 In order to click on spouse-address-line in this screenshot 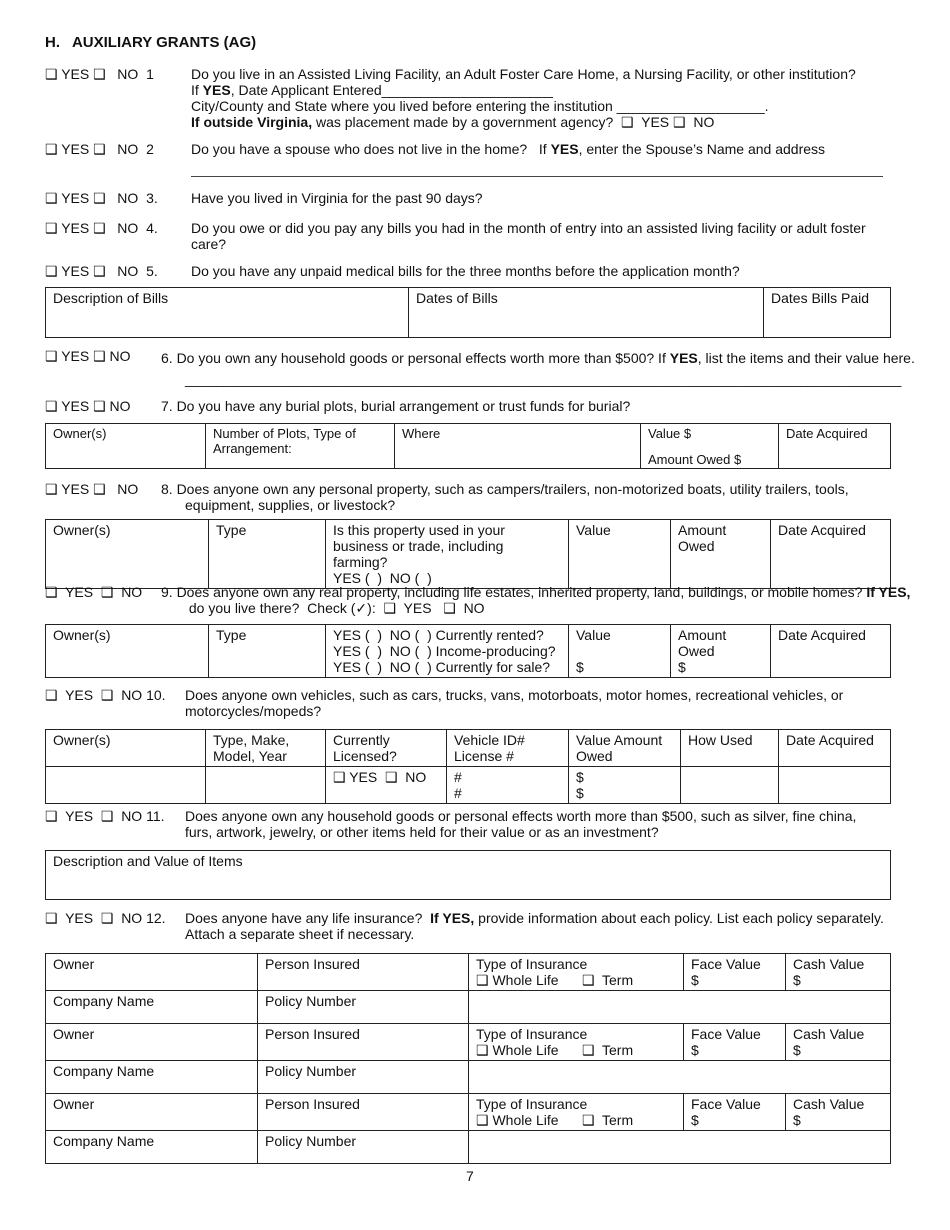, I will do `click(537, 176)`.